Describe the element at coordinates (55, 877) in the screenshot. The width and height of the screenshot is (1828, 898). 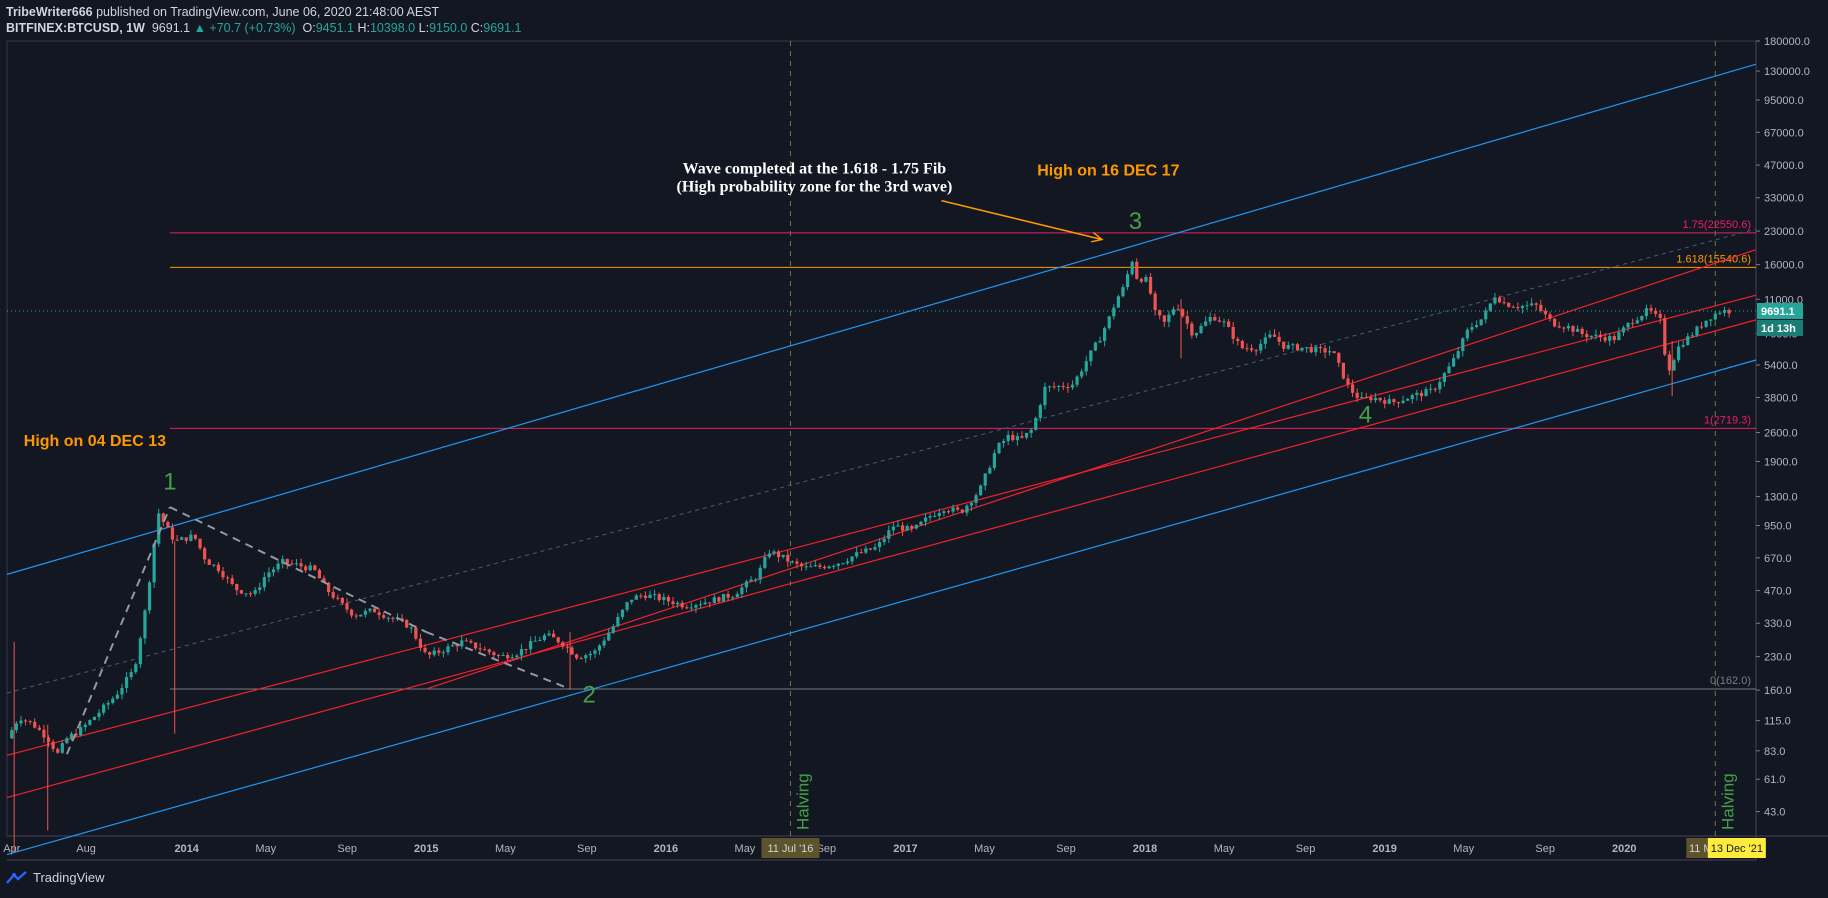
I see `tradingview-footer: TradingView` at that location.